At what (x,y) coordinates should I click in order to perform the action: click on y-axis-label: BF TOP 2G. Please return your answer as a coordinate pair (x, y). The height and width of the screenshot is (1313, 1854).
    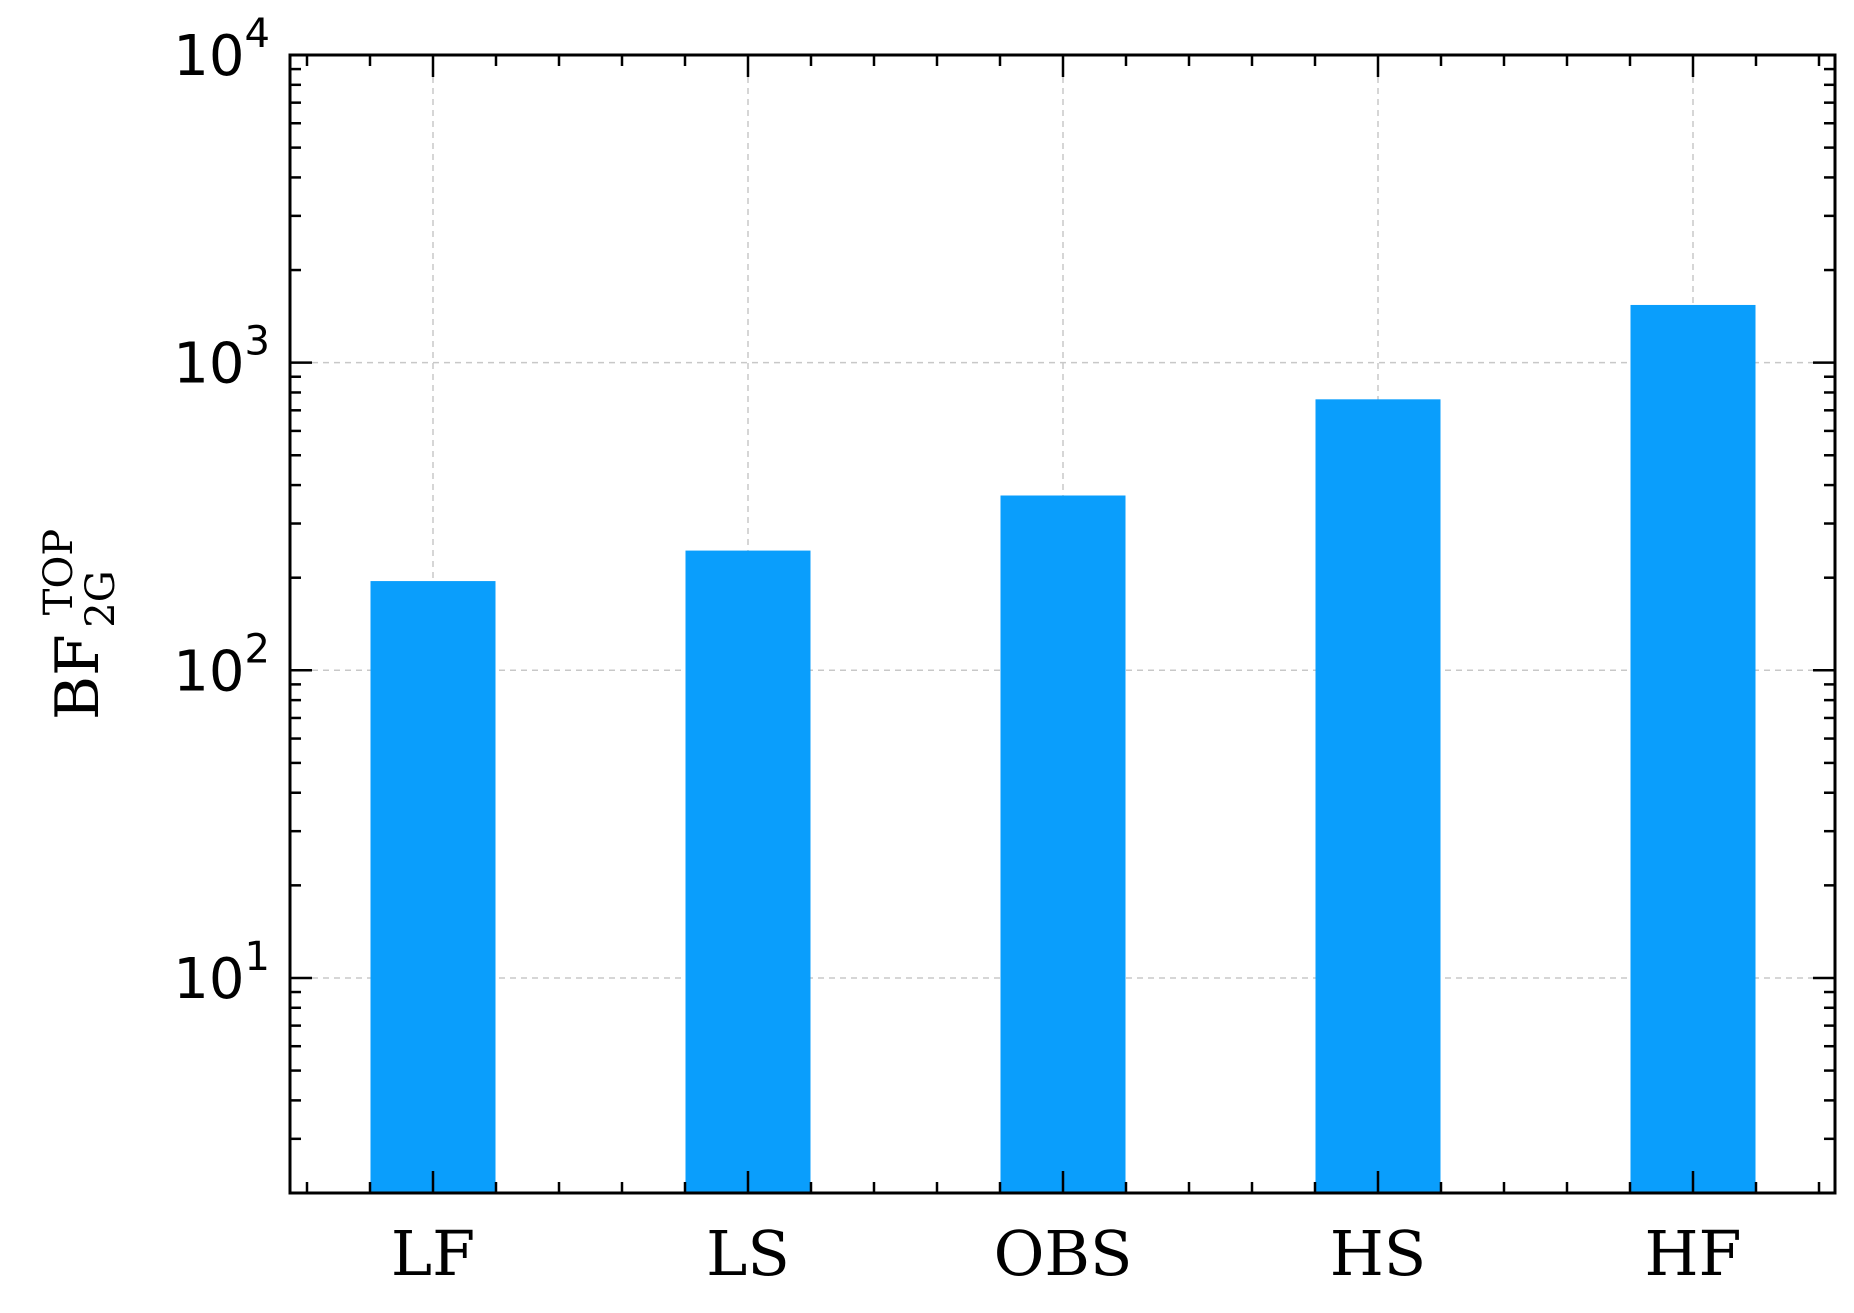
    Looking at the image, I should click on (70, 615).